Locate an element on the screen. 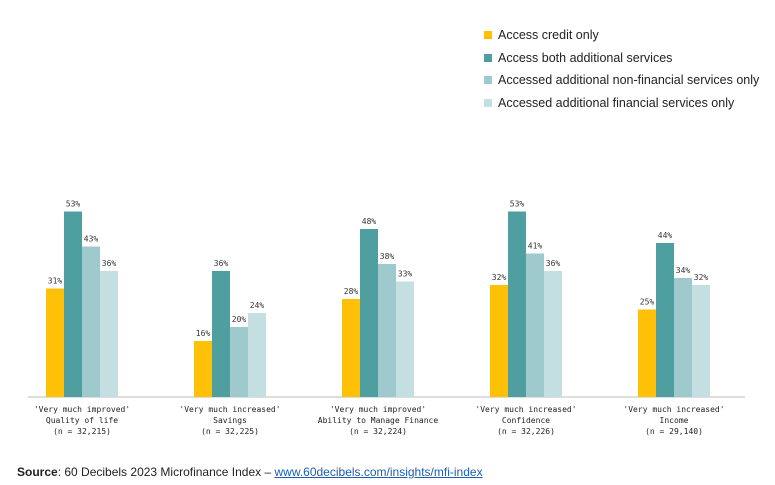  bar-value-label: 44% is located at coordinates (665, 235).